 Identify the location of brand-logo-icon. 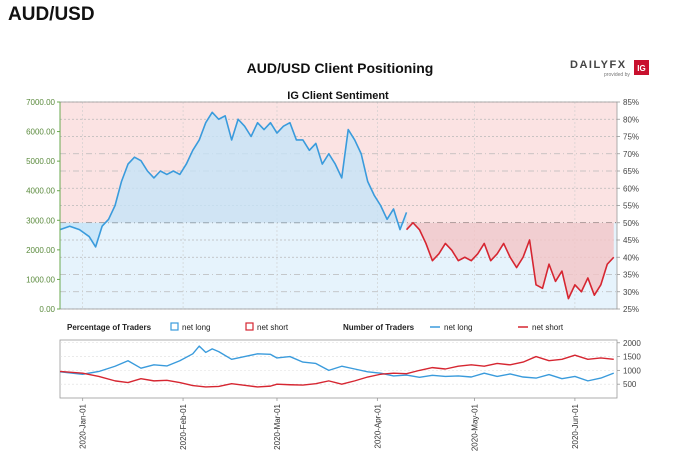
(641, 67).